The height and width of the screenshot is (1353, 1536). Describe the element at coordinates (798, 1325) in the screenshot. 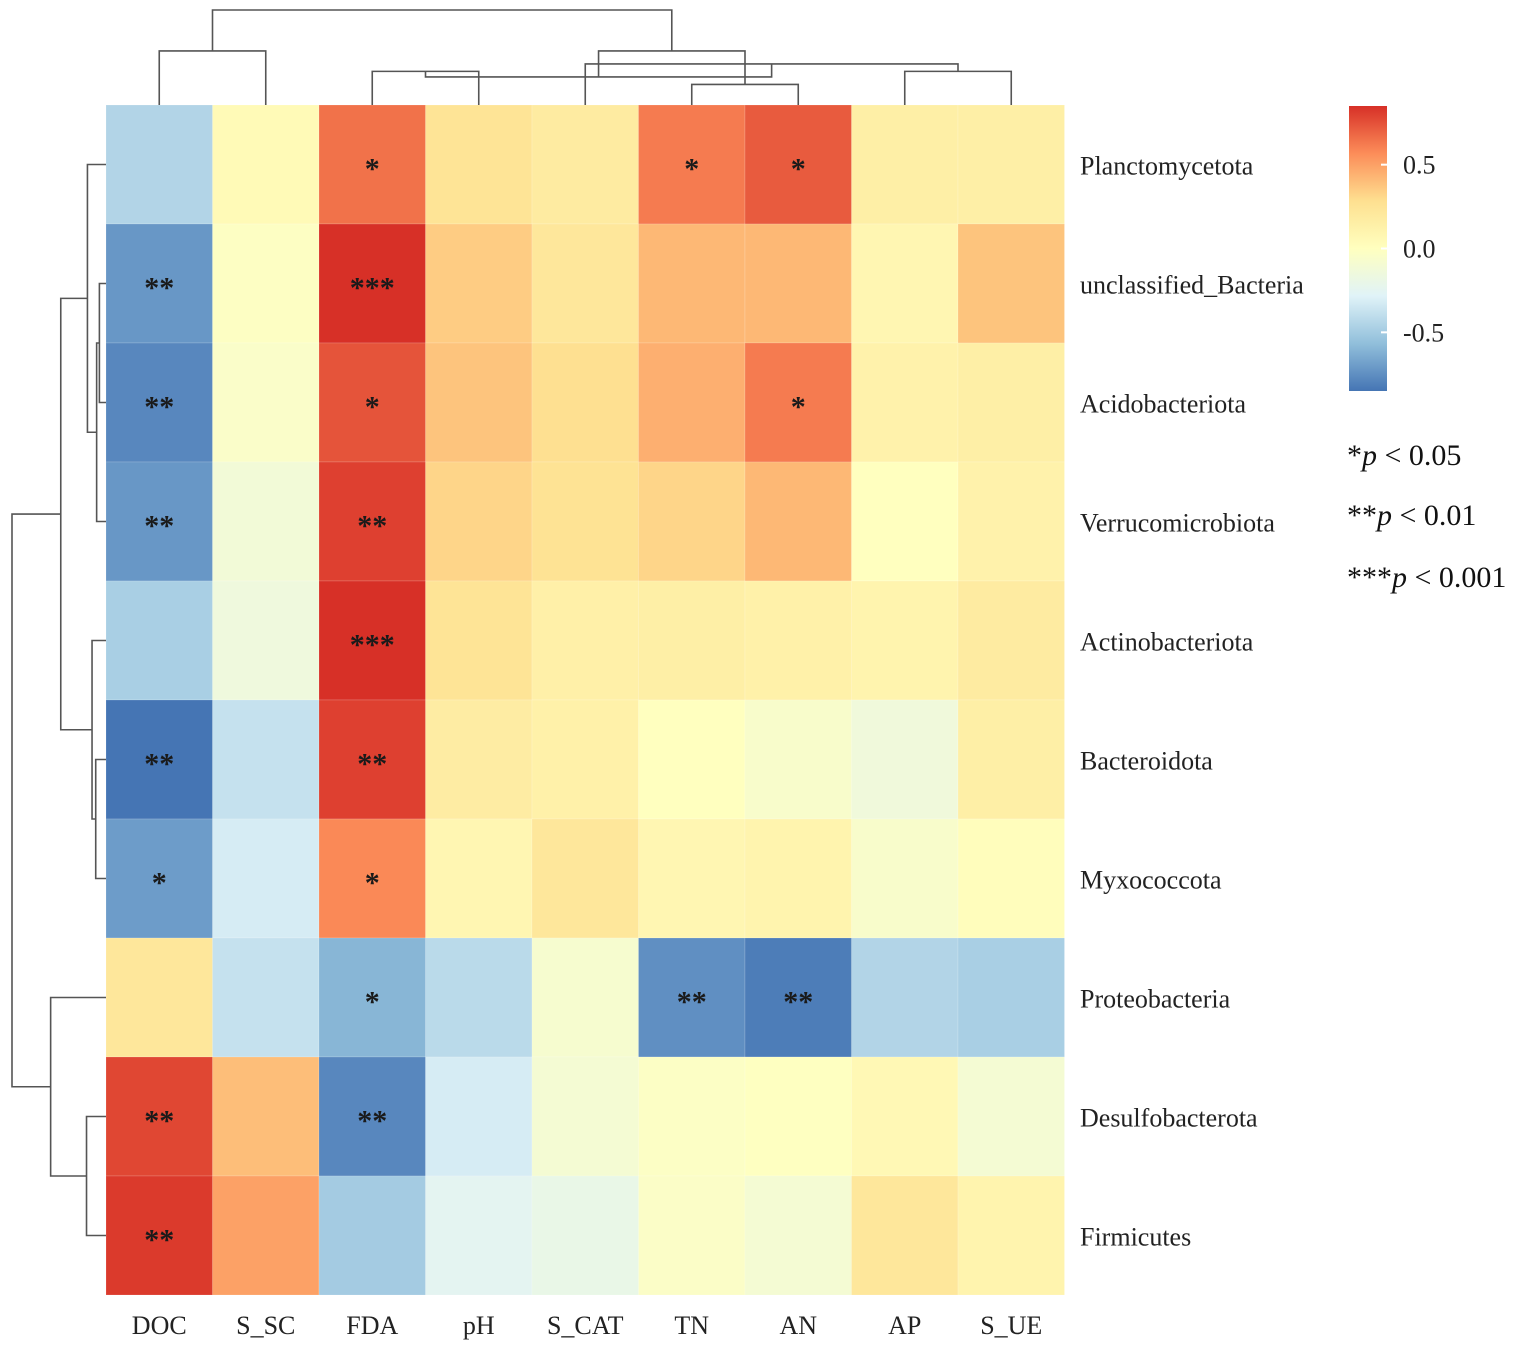

I see `column-label: AN` at that location.